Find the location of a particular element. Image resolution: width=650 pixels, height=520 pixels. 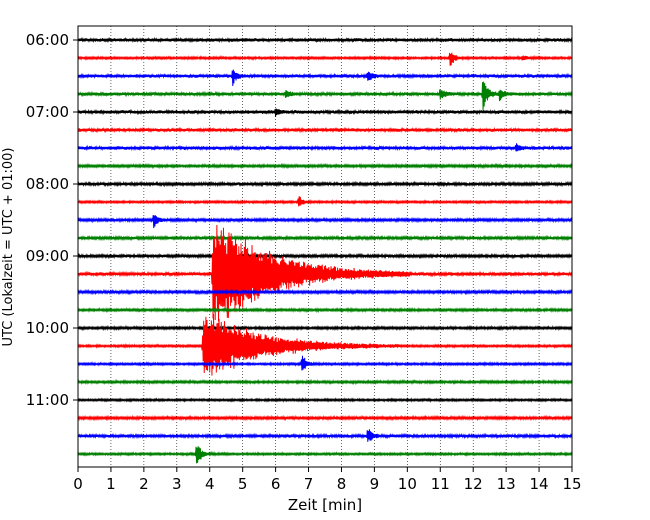

x-tick-label: 8 is located at coordinates (342, 484).